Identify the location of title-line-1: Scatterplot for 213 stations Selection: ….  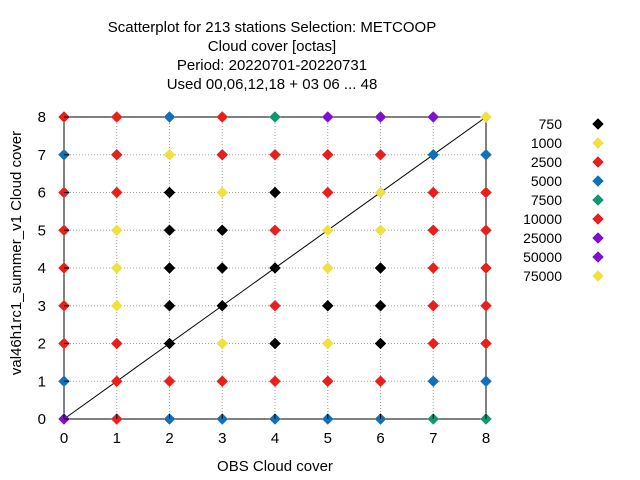
(272, 27).